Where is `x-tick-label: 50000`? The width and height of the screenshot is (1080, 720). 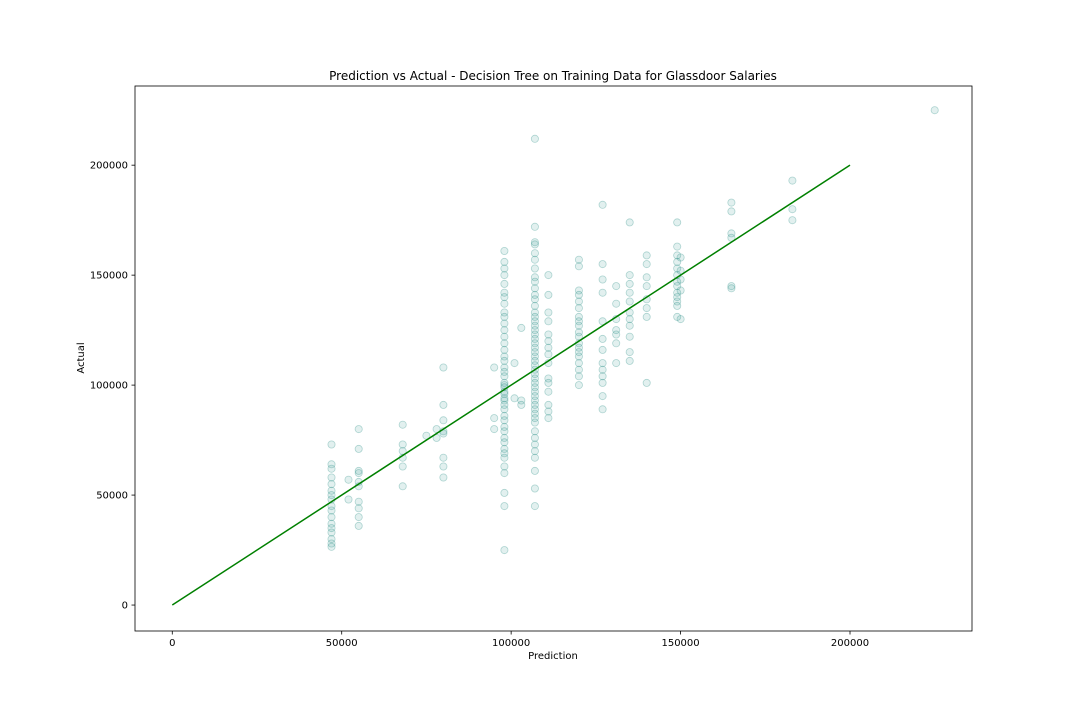
x-tick-label: 50000 is located at coordinates (342, 643).